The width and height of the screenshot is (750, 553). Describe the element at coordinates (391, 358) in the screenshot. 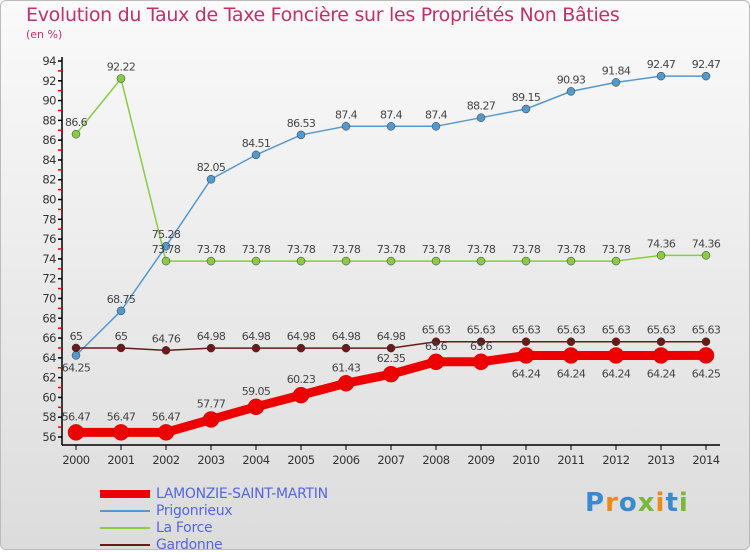

I see `data-label: 62.35` at that location.